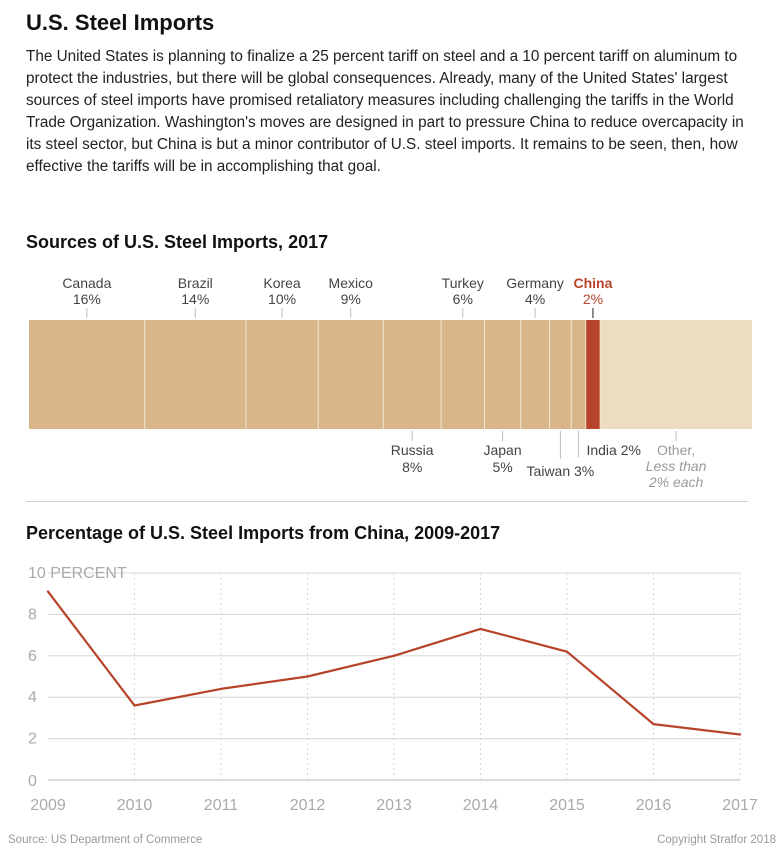 This screenshot has height=859, width=784. Describe the element at coordinates (177, 242) in the screenshot. I see `sources-chart-title: Sources of U.S. Steel Imports, 2017` at that location.